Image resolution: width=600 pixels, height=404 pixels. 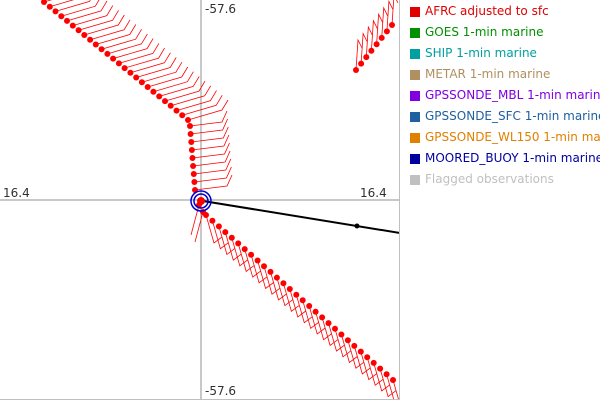 I want to click on legend-item: GPSSONDE_SFC 1-min marine, so click(x=502, y=119).